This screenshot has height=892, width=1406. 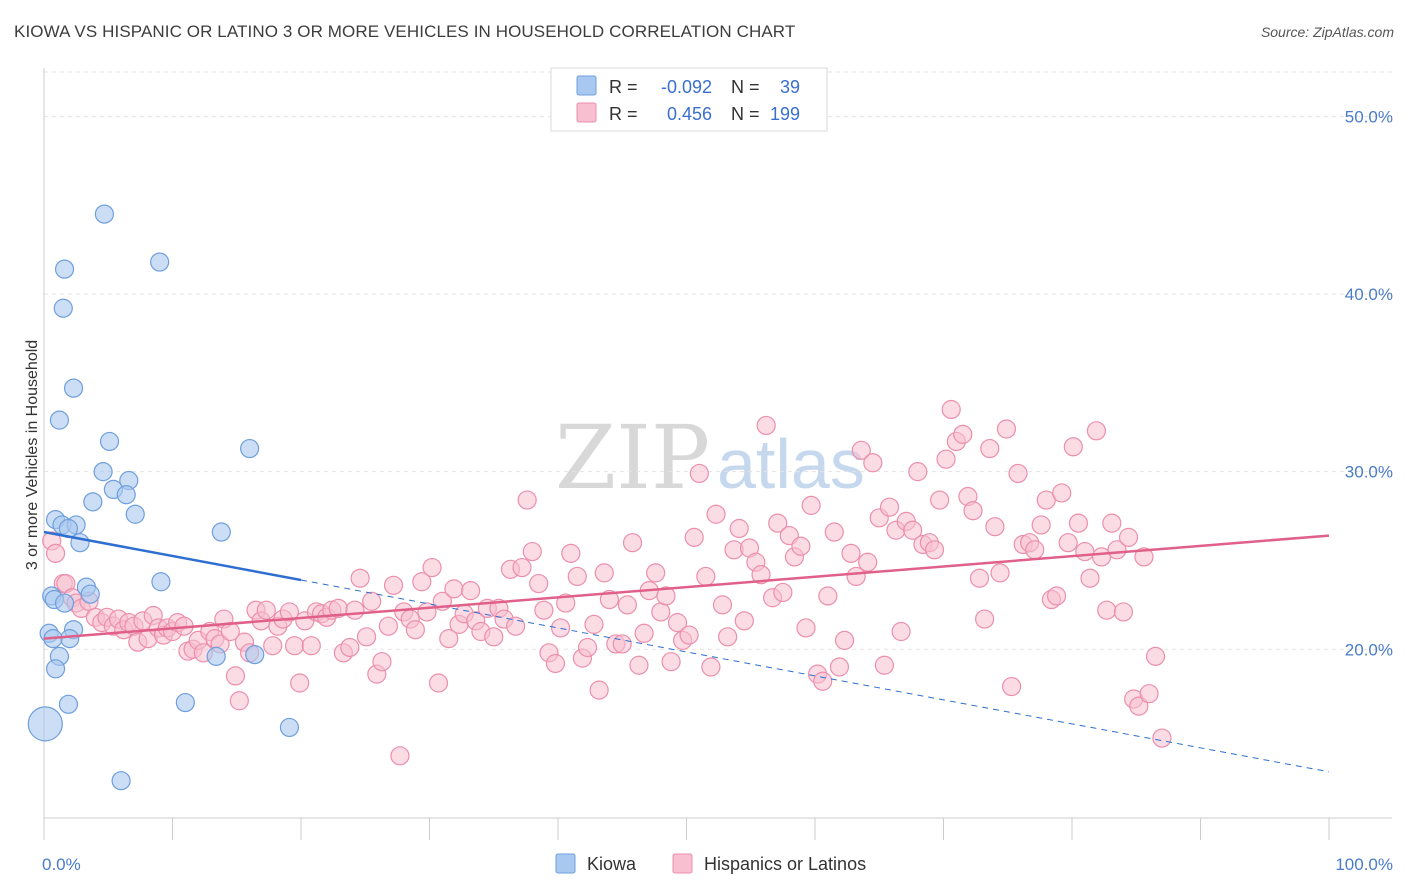 I want to click on x-tick-labels: 0.0% 100.0%, so click(x=717, y=864).